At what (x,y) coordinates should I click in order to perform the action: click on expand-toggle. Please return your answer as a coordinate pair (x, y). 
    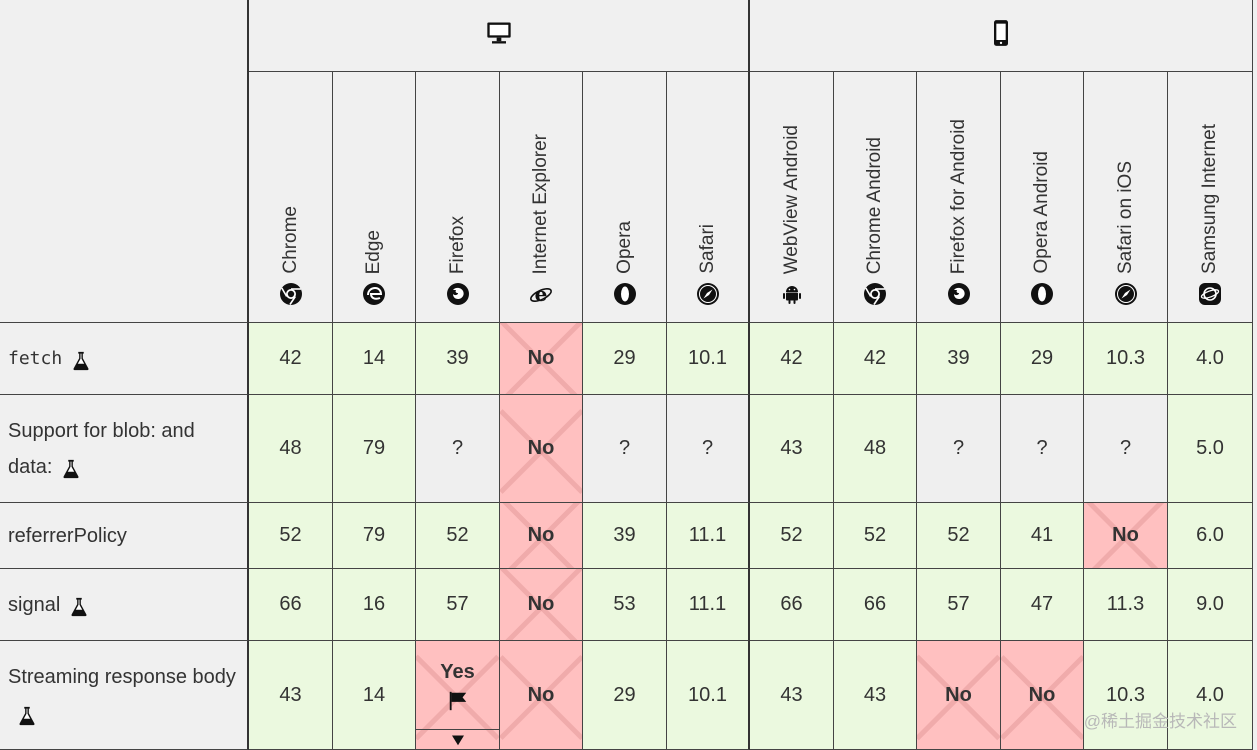
    Looking at the image, I should click on (457, 739).